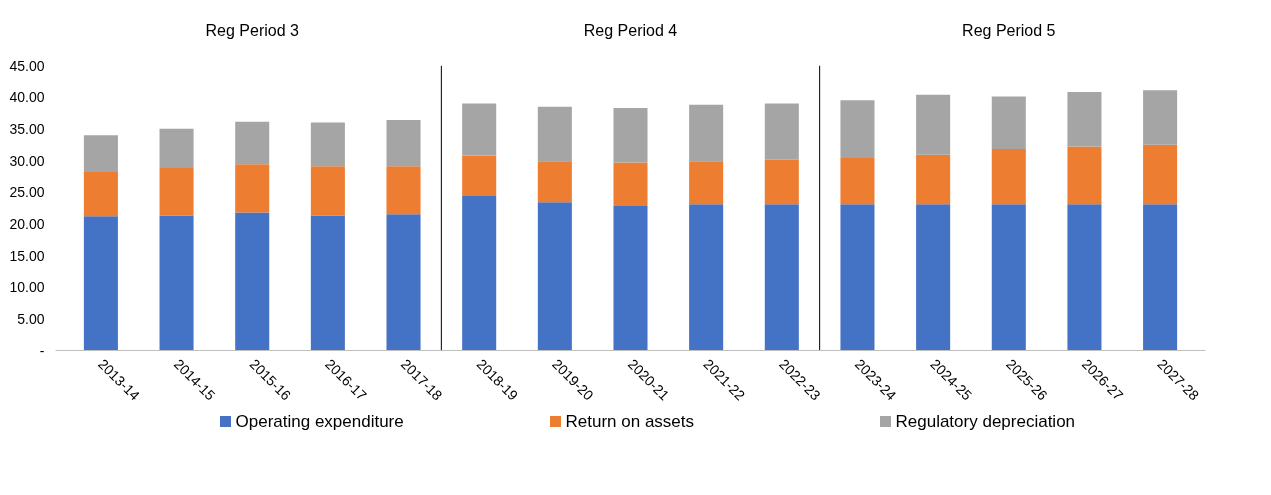 Image resolution: width=1271 pixels, height=495 pixels. I want to click on y-tick-label: 30.00, so click(27, 160).